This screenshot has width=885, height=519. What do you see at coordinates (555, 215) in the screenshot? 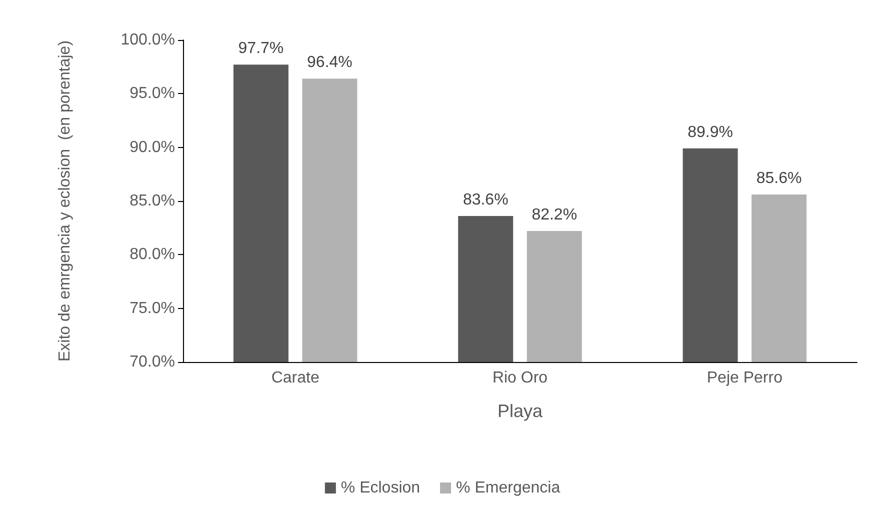
I see `data-label: 82.2%` at bounding box center [555, 215].